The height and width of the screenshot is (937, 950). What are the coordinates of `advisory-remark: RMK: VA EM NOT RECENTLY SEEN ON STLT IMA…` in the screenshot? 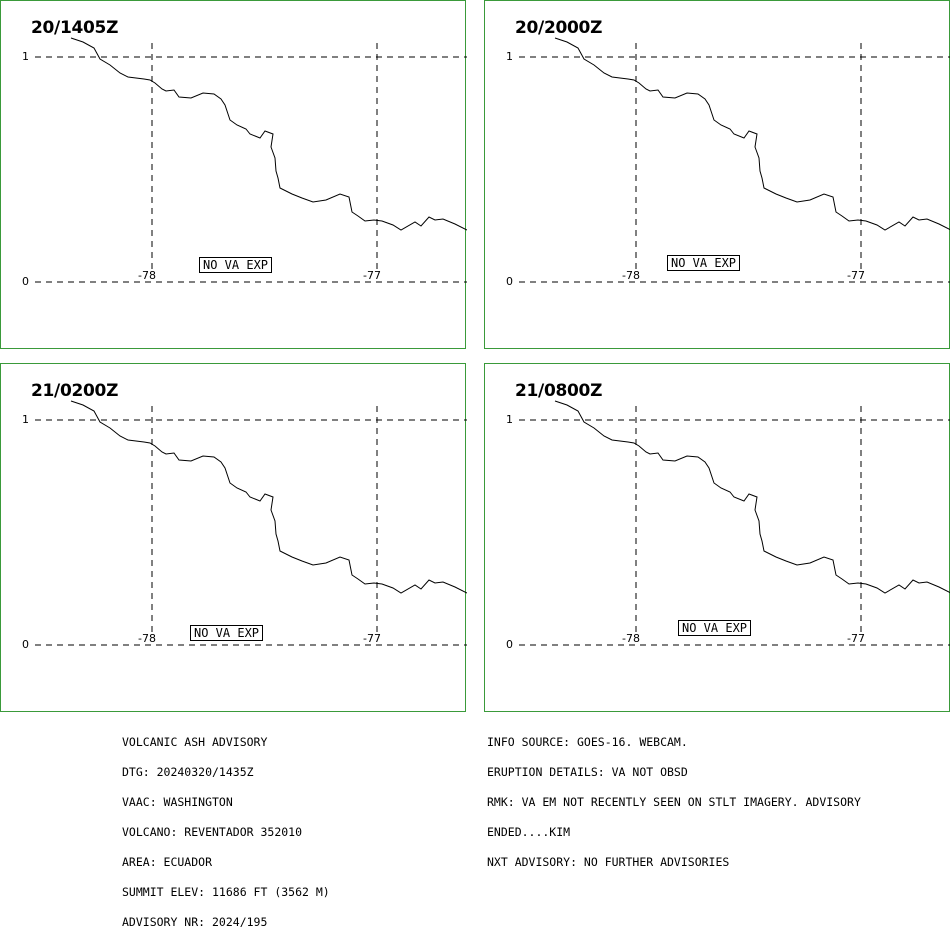 It's located at (674, 802).